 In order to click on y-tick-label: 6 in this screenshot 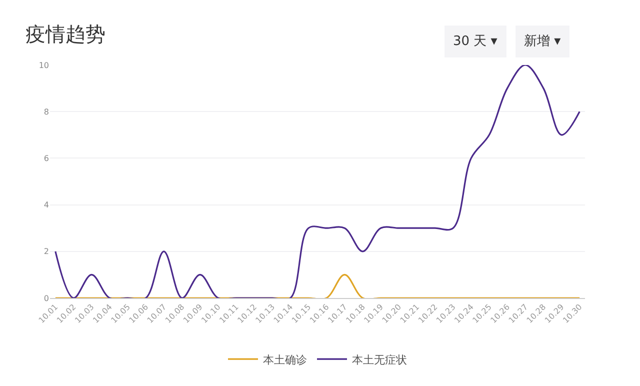, I will do `click(46, 158)`.